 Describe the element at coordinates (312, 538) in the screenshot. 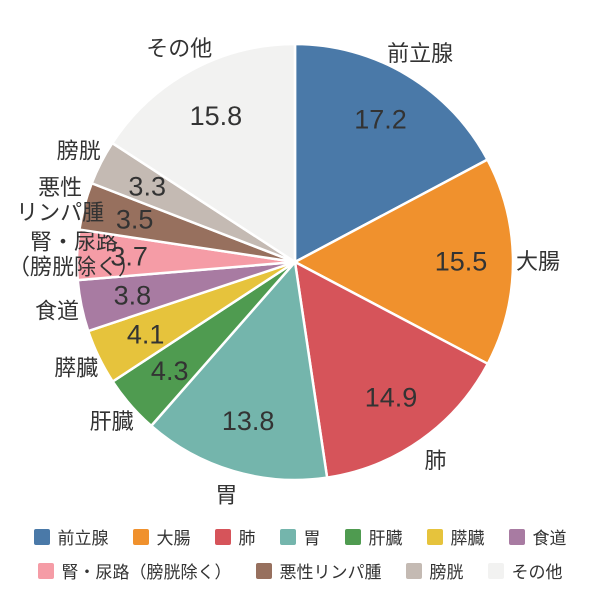

I see `legend-label: 胃` at that location.